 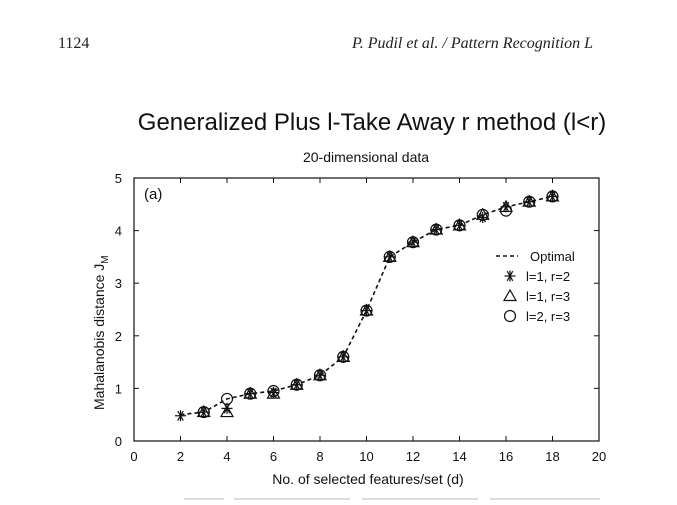 What do you see at coordinates (552, 256) in the screenshot?
I see `legend-label-optimal: Optimal` at bounding box center [552, 256].